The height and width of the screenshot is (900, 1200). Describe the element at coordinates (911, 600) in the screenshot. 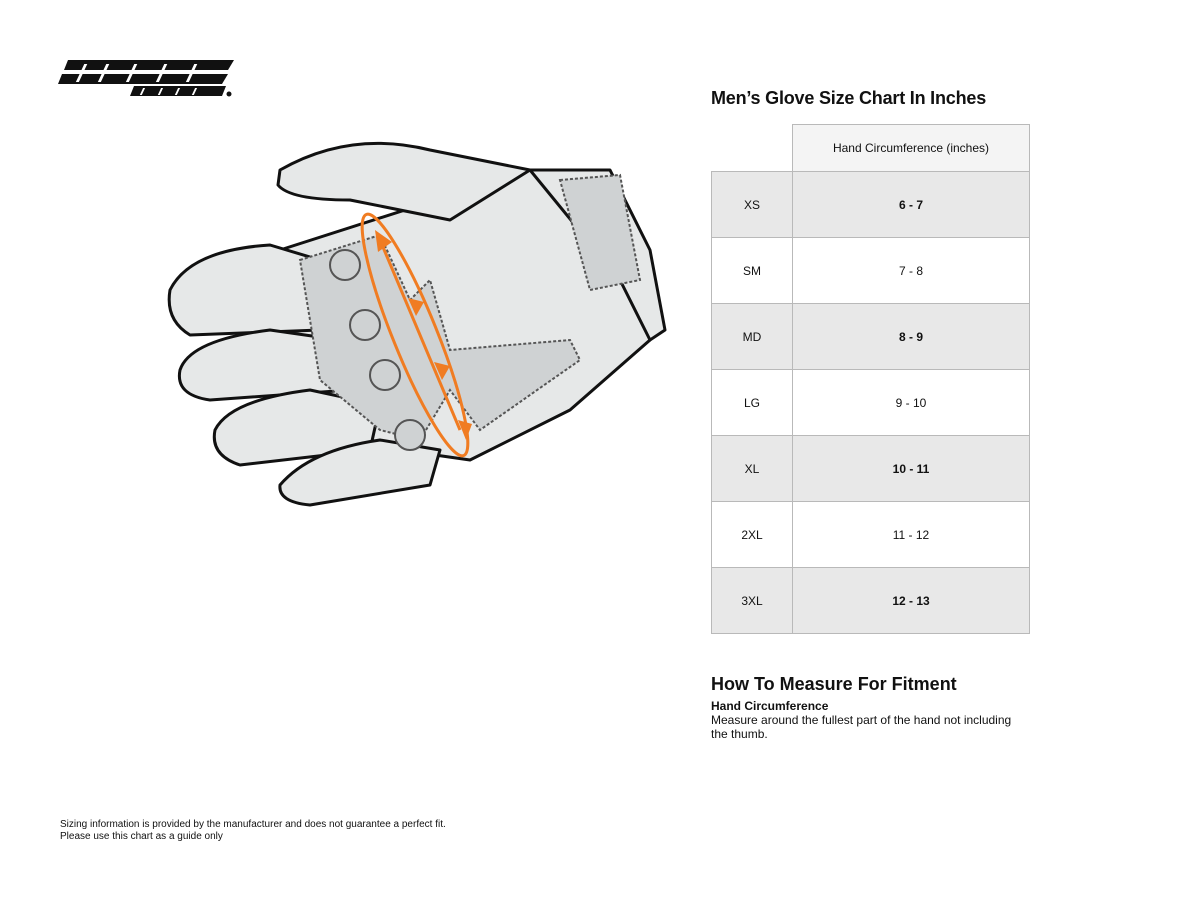

I see `range-cell: 12 - 13` at that location.